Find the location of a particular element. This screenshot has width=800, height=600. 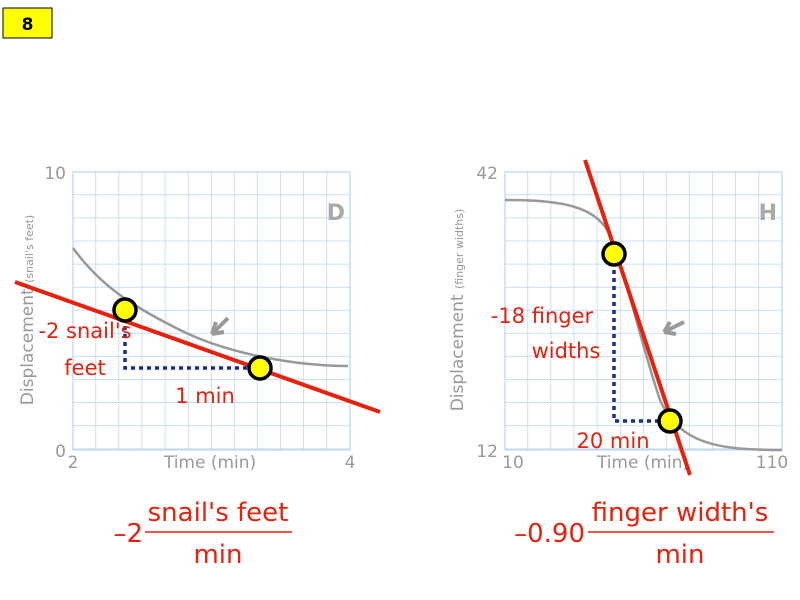

badge-box is located at coordinates (27, 23).